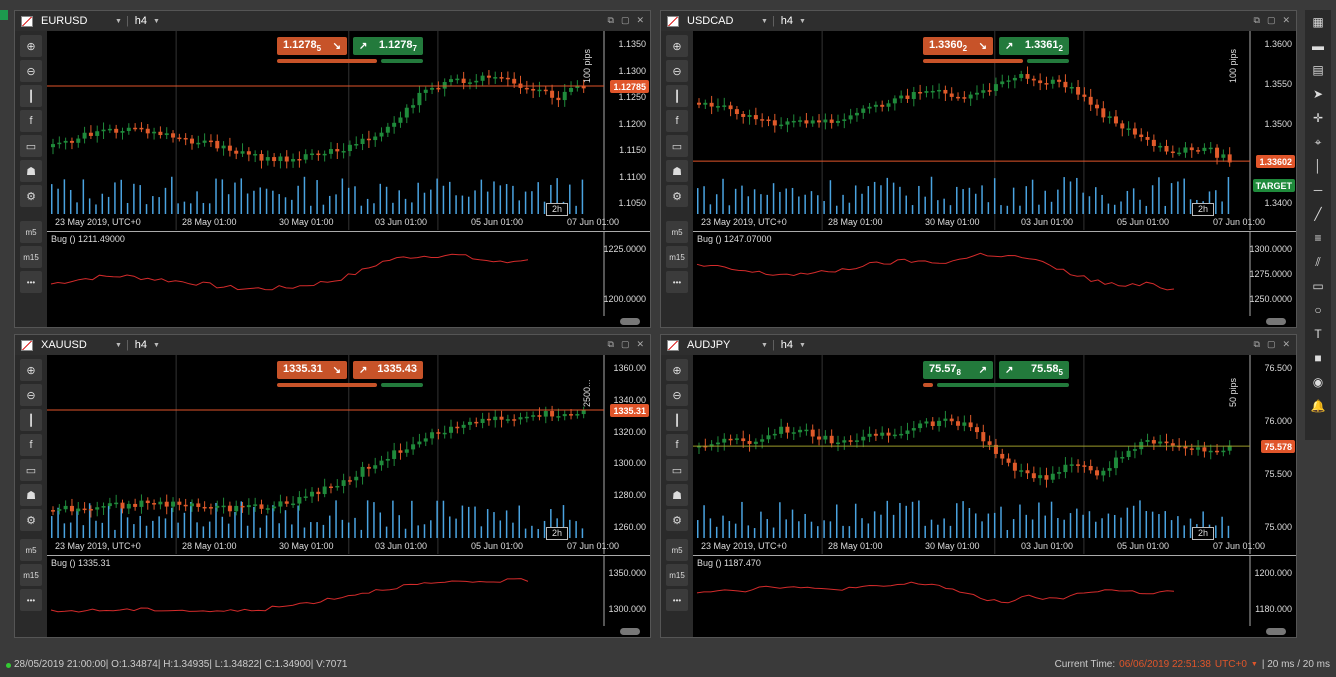 Image resolution: width=1336 pixels, height=677 pixels. I want to click on buy-button: ↗ 1335.43, so click(388, 370).